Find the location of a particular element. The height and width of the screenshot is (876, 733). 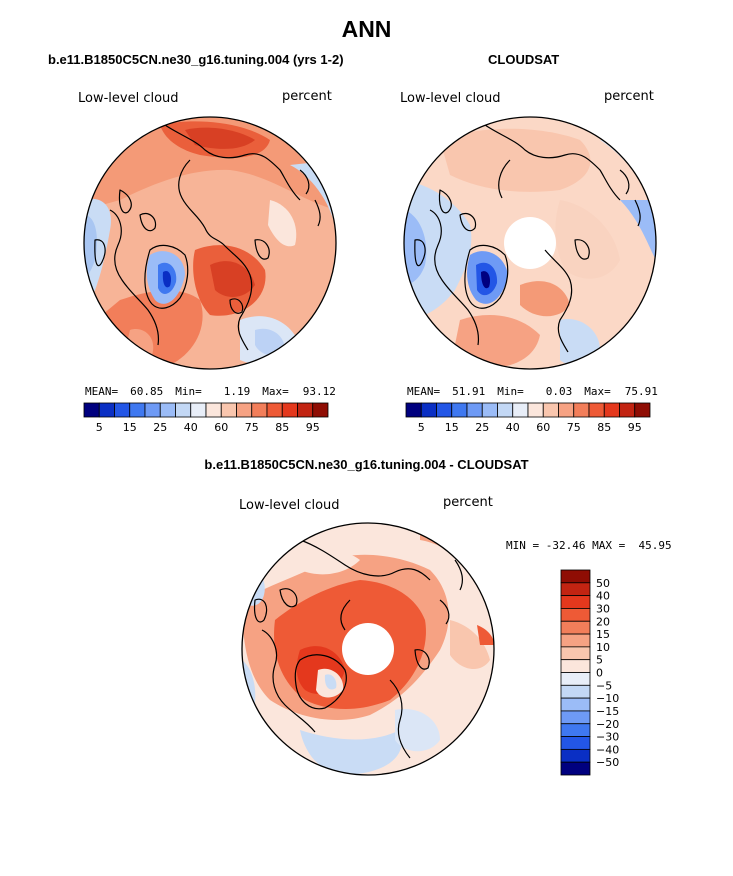

colorbar-1-tick-label: 15 is located at coordinates (130, 427).